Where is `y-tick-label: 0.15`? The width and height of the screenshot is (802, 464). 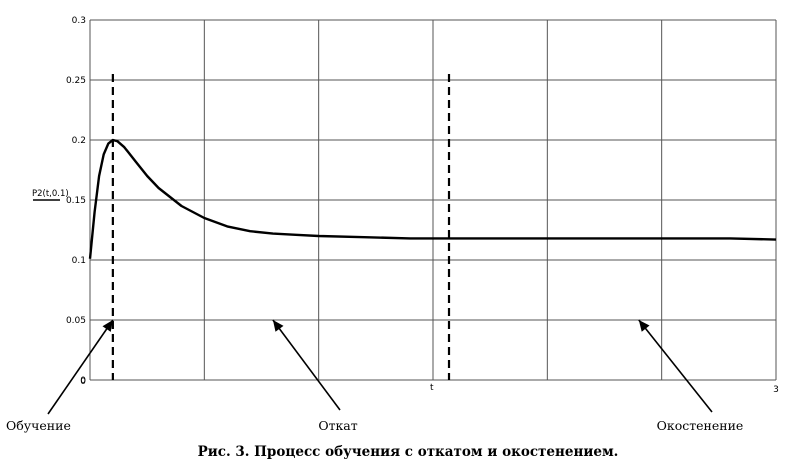 y-tick-label: 0.15 is located at coordinates (76, 201).